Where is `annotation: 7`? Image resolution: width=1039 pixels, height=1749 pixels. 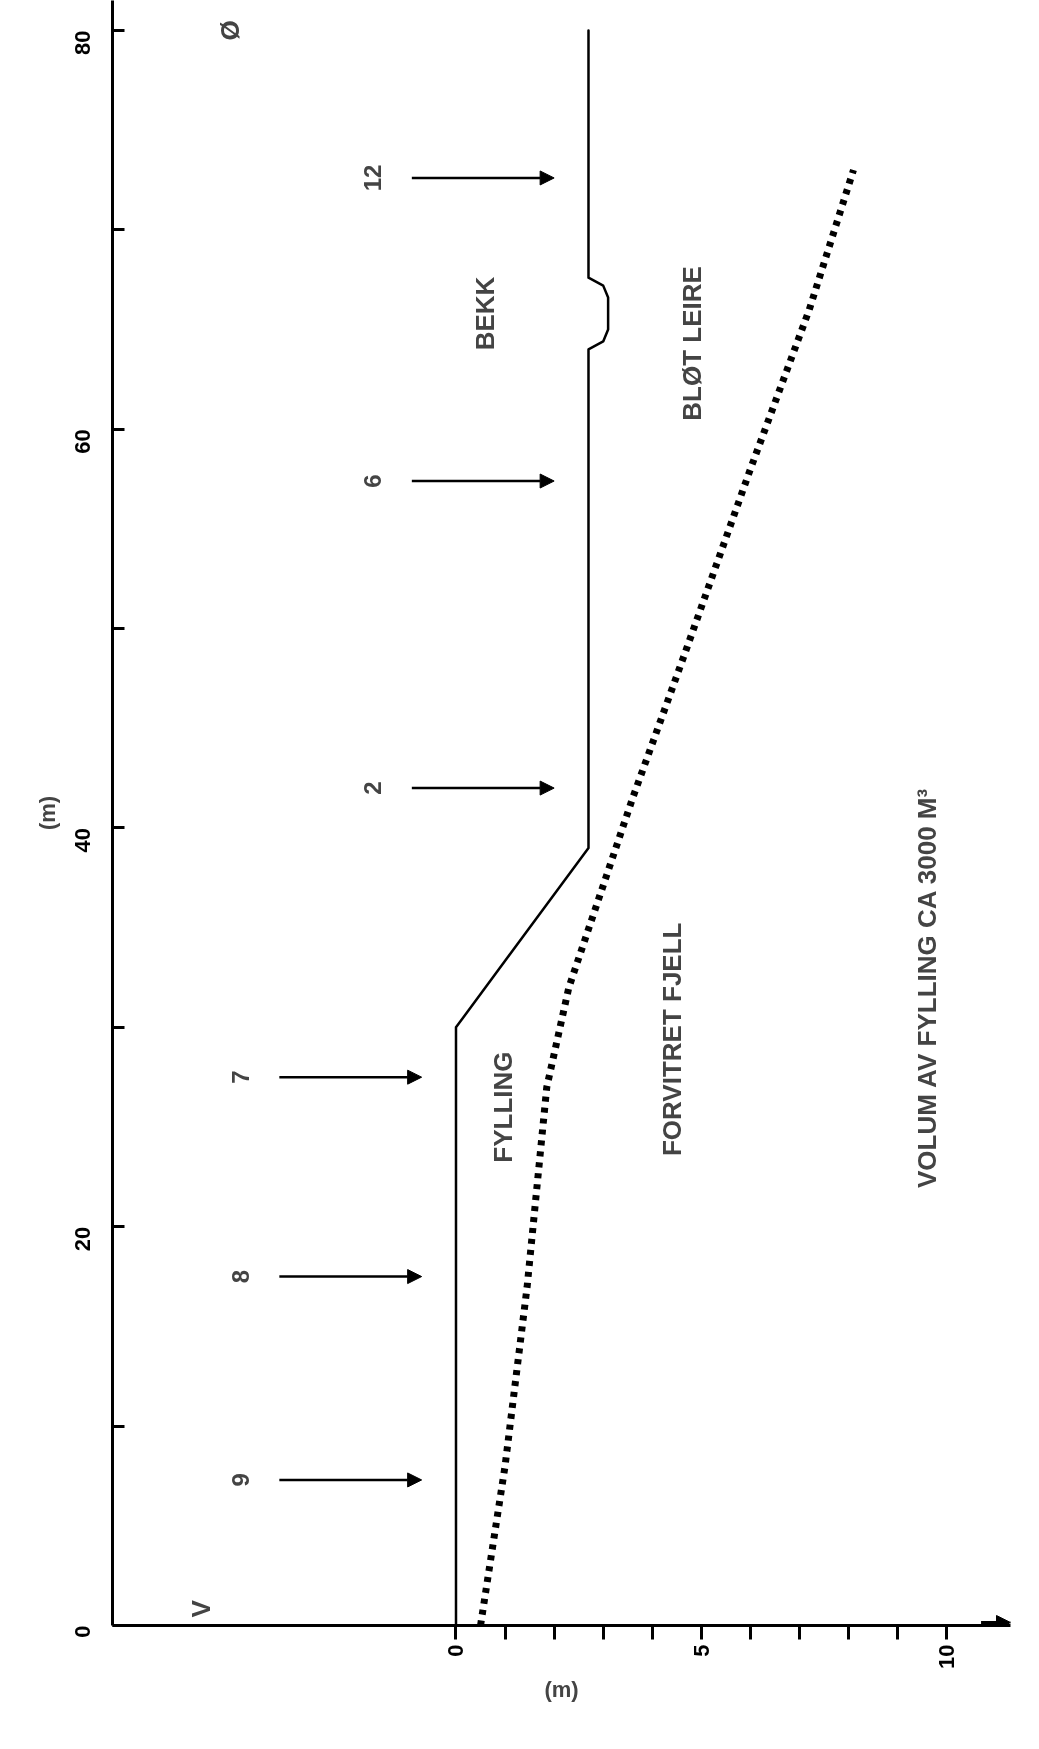
annotation: 7 is located at coordinates (240, 1077).